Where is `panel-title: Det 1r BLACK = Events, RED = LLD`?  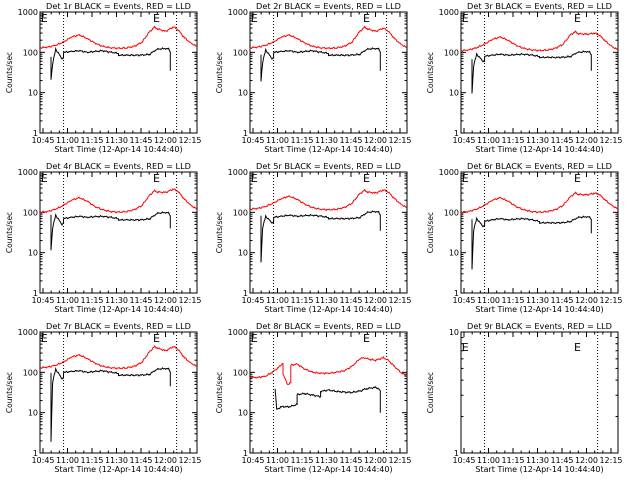
panel-title: Det 1r BLACK = Events, RED = LLD is located at coordinates (118, 6).